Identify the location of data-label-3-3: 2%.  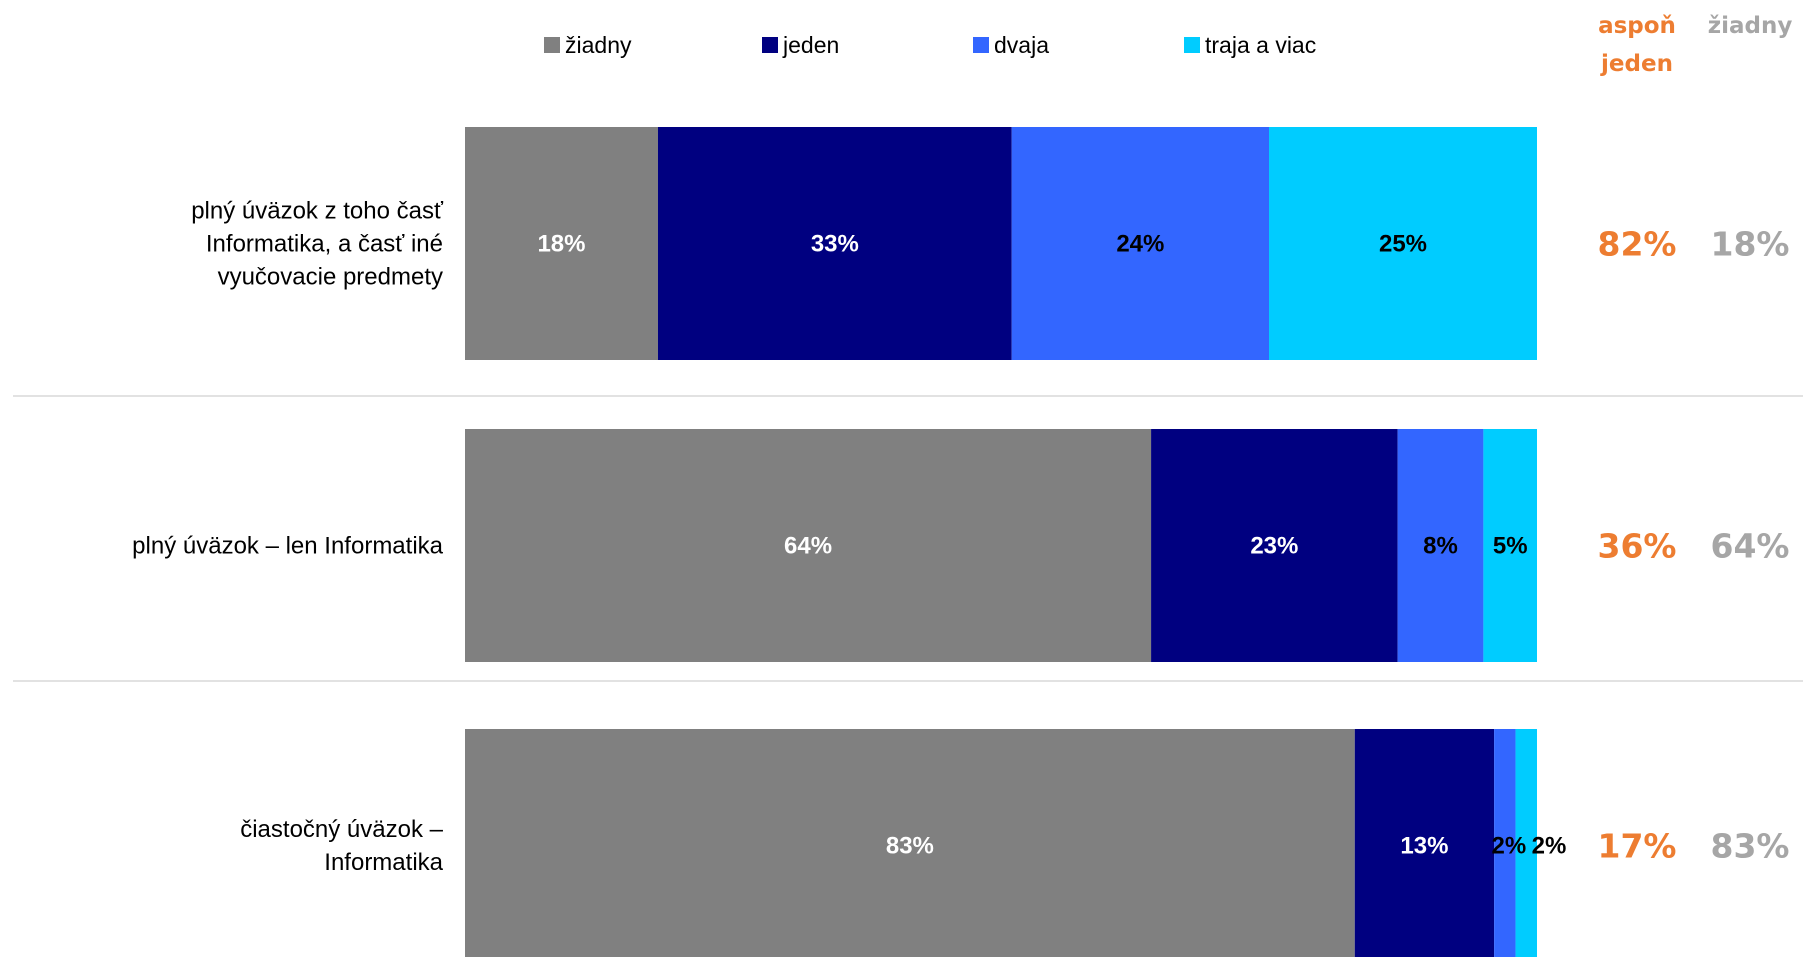
(1508, 846).